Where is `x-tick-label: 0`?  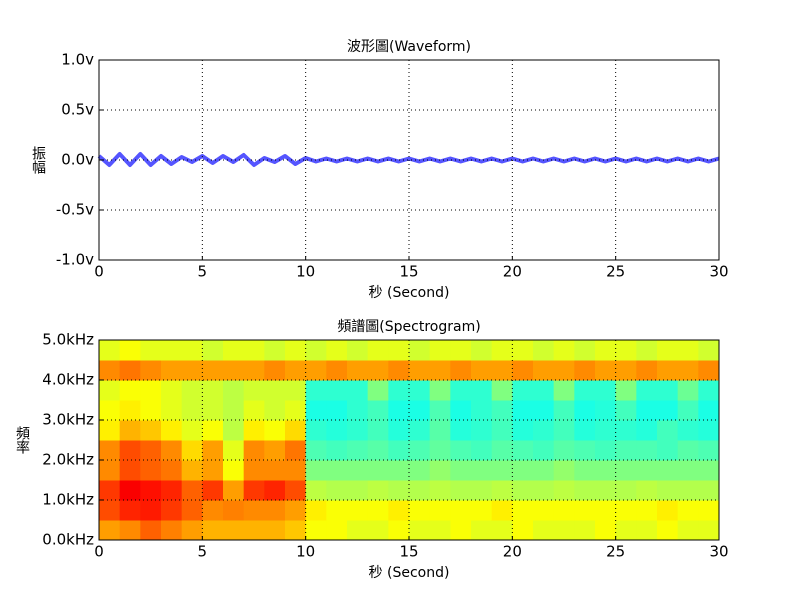
x-tick-label: 0 is located at coordinates (99, 552).